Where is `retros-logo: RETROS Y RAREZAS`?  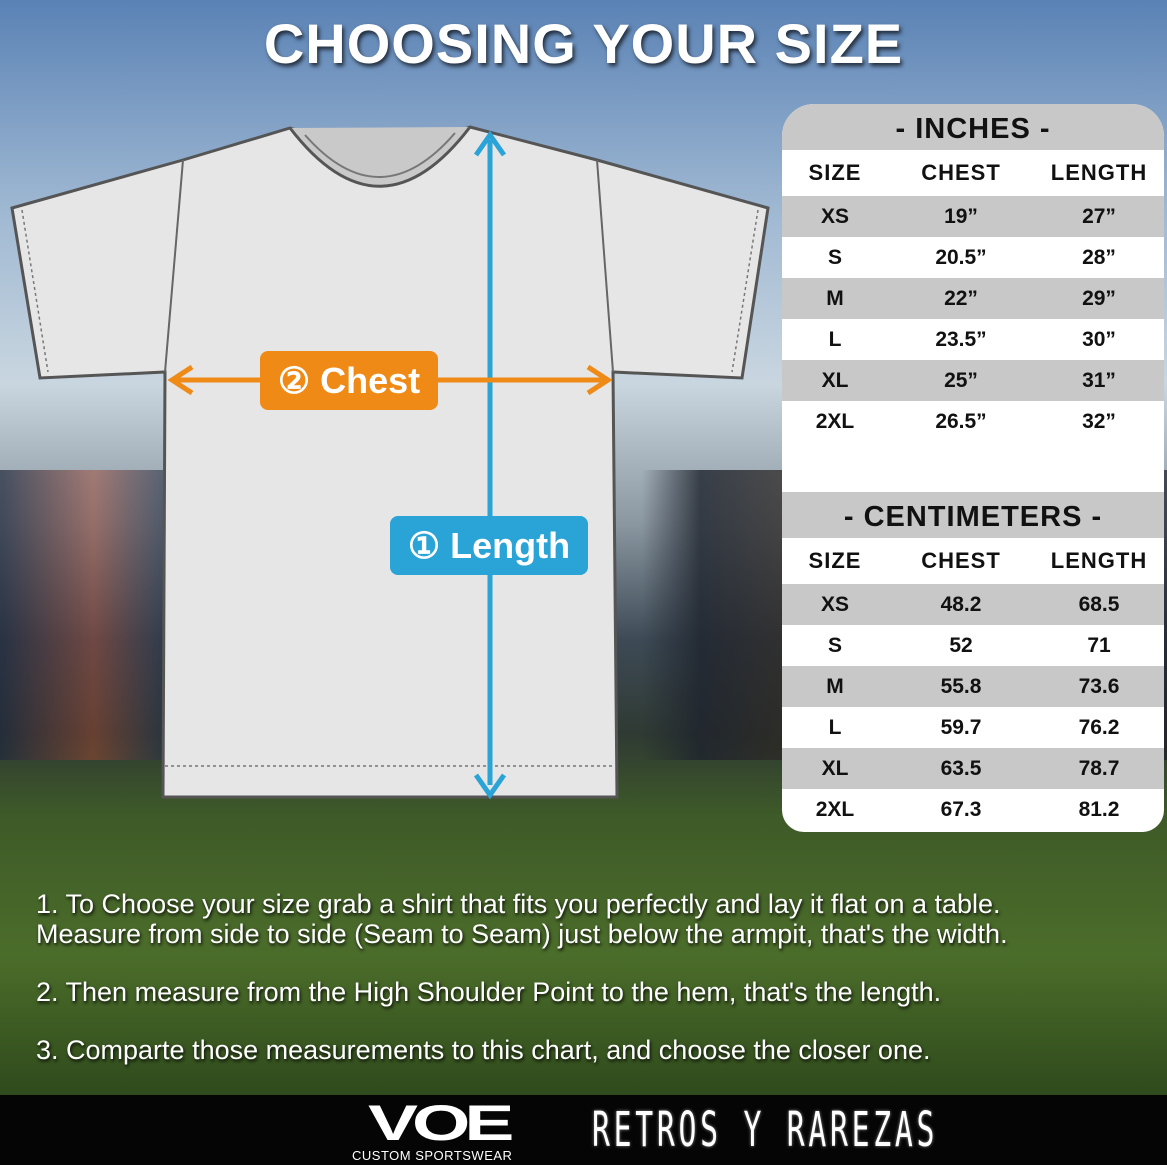 retros-logo: RETROS Y RAREZAS is located at coordinates (765, 1130).